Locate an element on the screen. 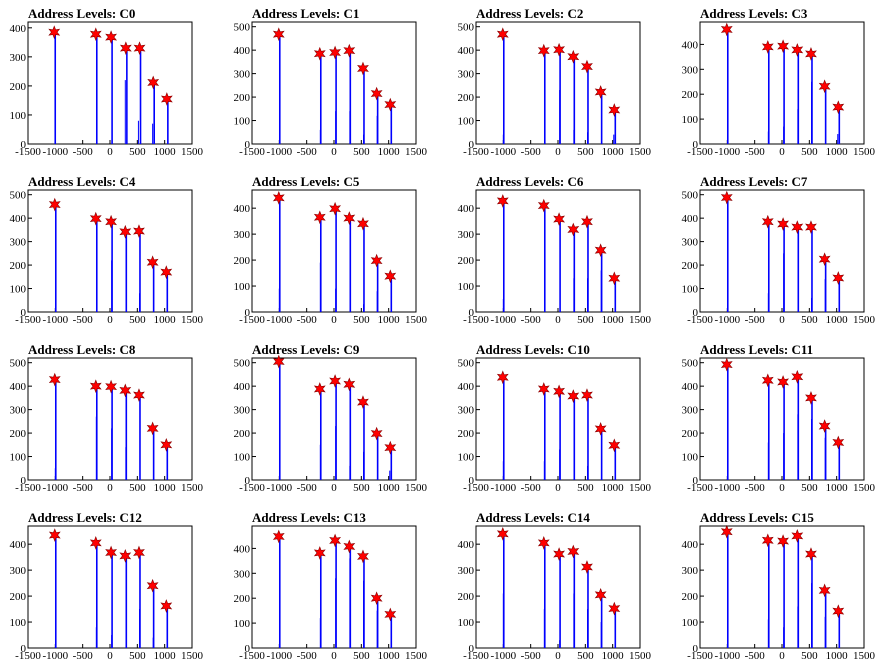  y-tick-label: 500 is located at coordinates (690, 196).